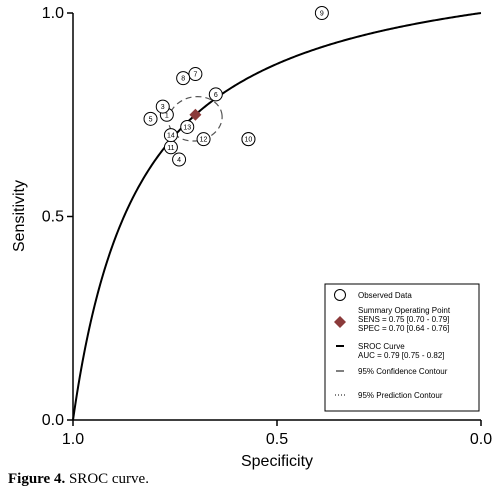 The width and height of the screenshot is (498, 494). I want to click on study-point-label-13: 13, so click(187, 127).